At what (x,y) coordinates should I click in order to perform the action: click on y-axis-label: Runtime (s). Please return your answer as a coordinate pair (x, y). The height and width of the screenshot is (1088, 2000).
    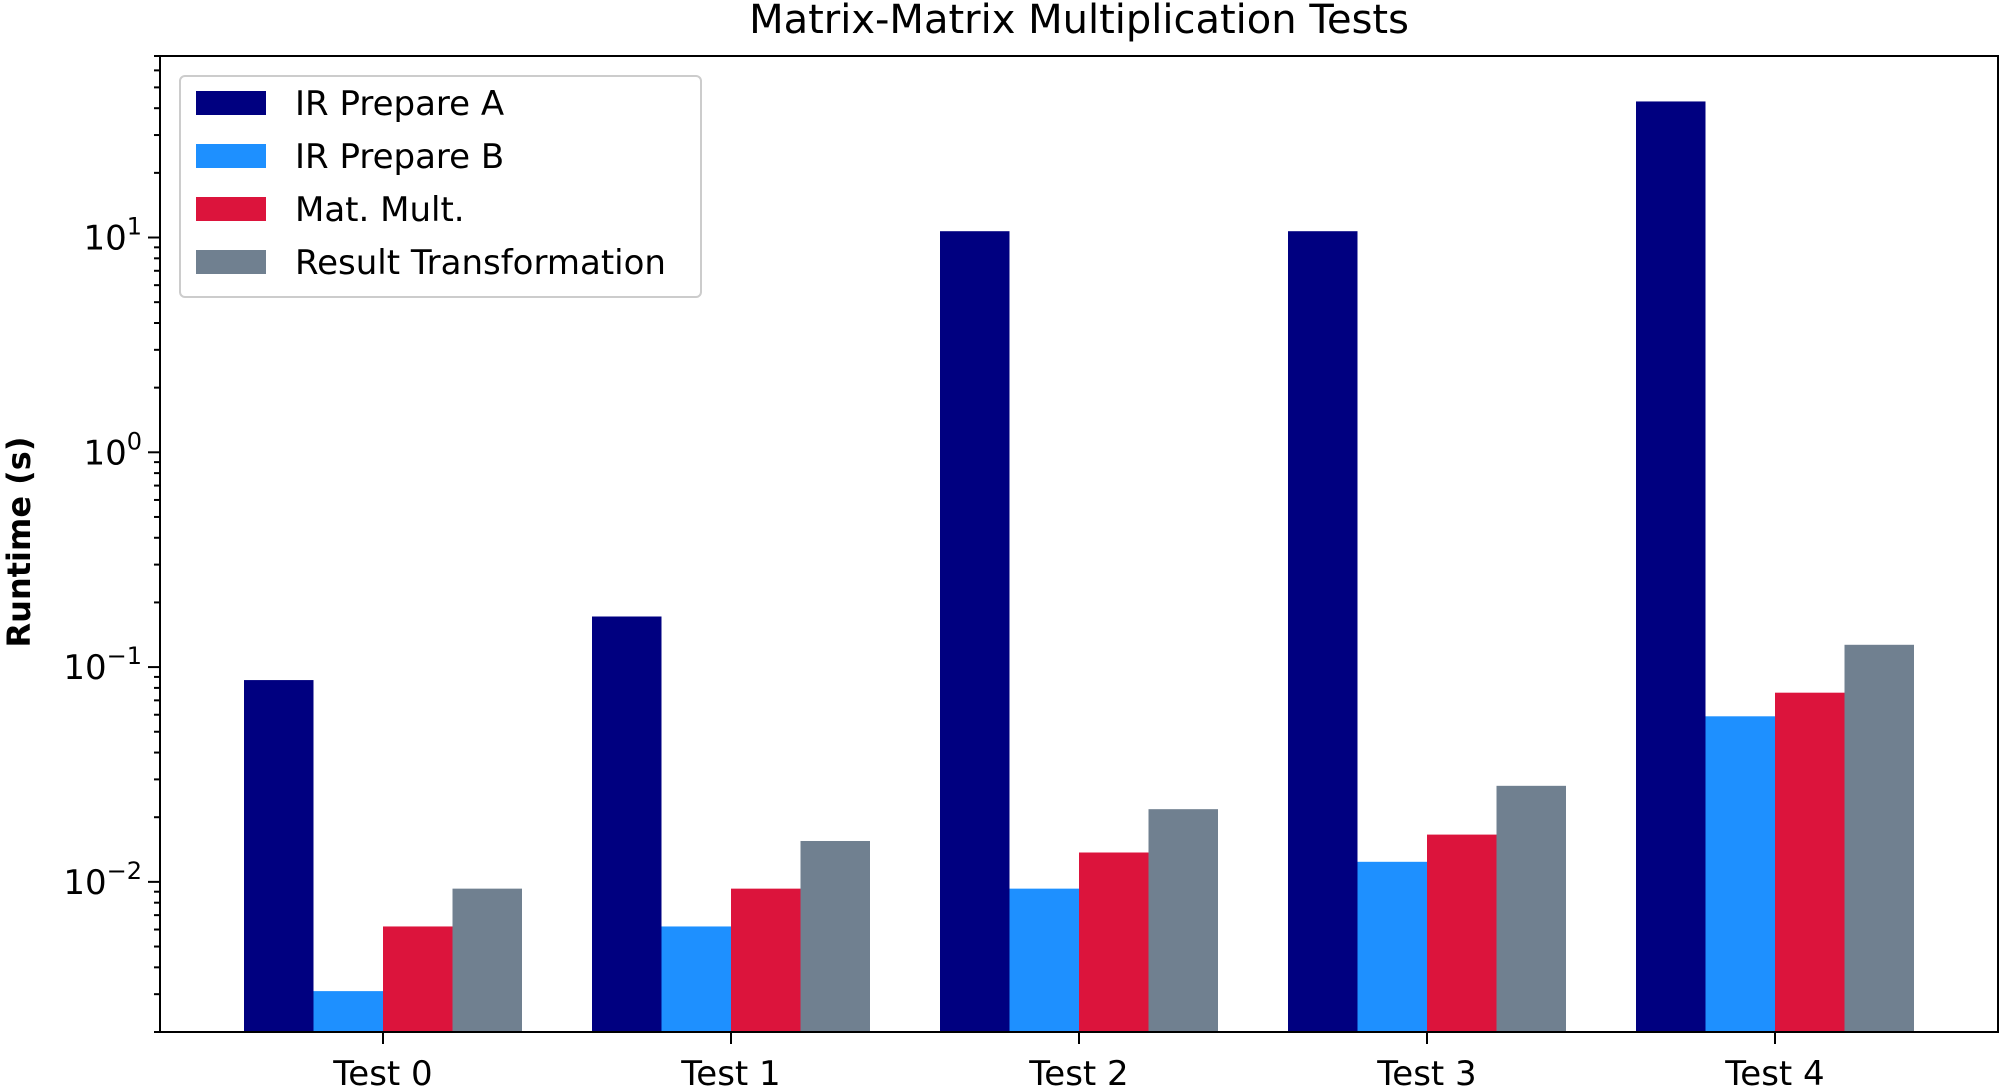
    Looking at the image, I should click on (19, 542).